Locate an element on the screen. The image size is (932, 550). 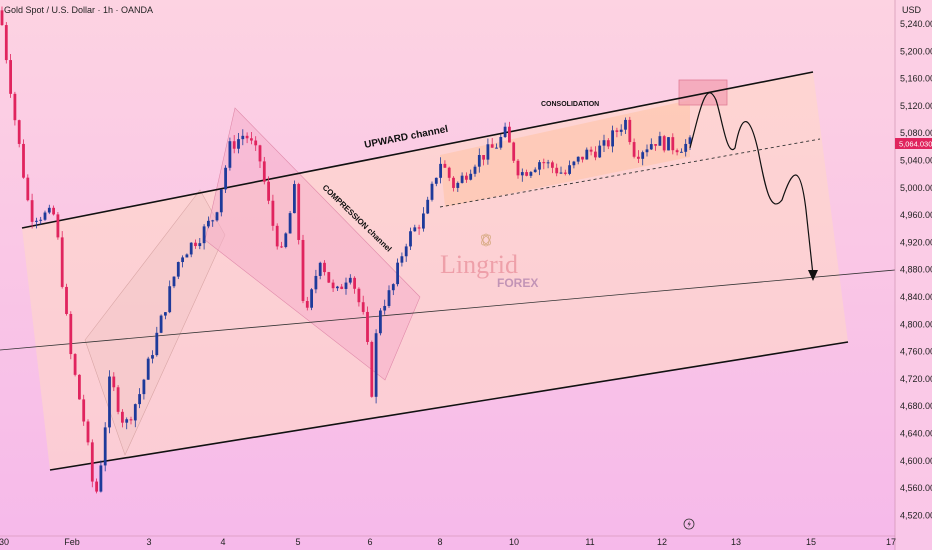
time-tick-label: 17 is located at coordinates (891, 542).